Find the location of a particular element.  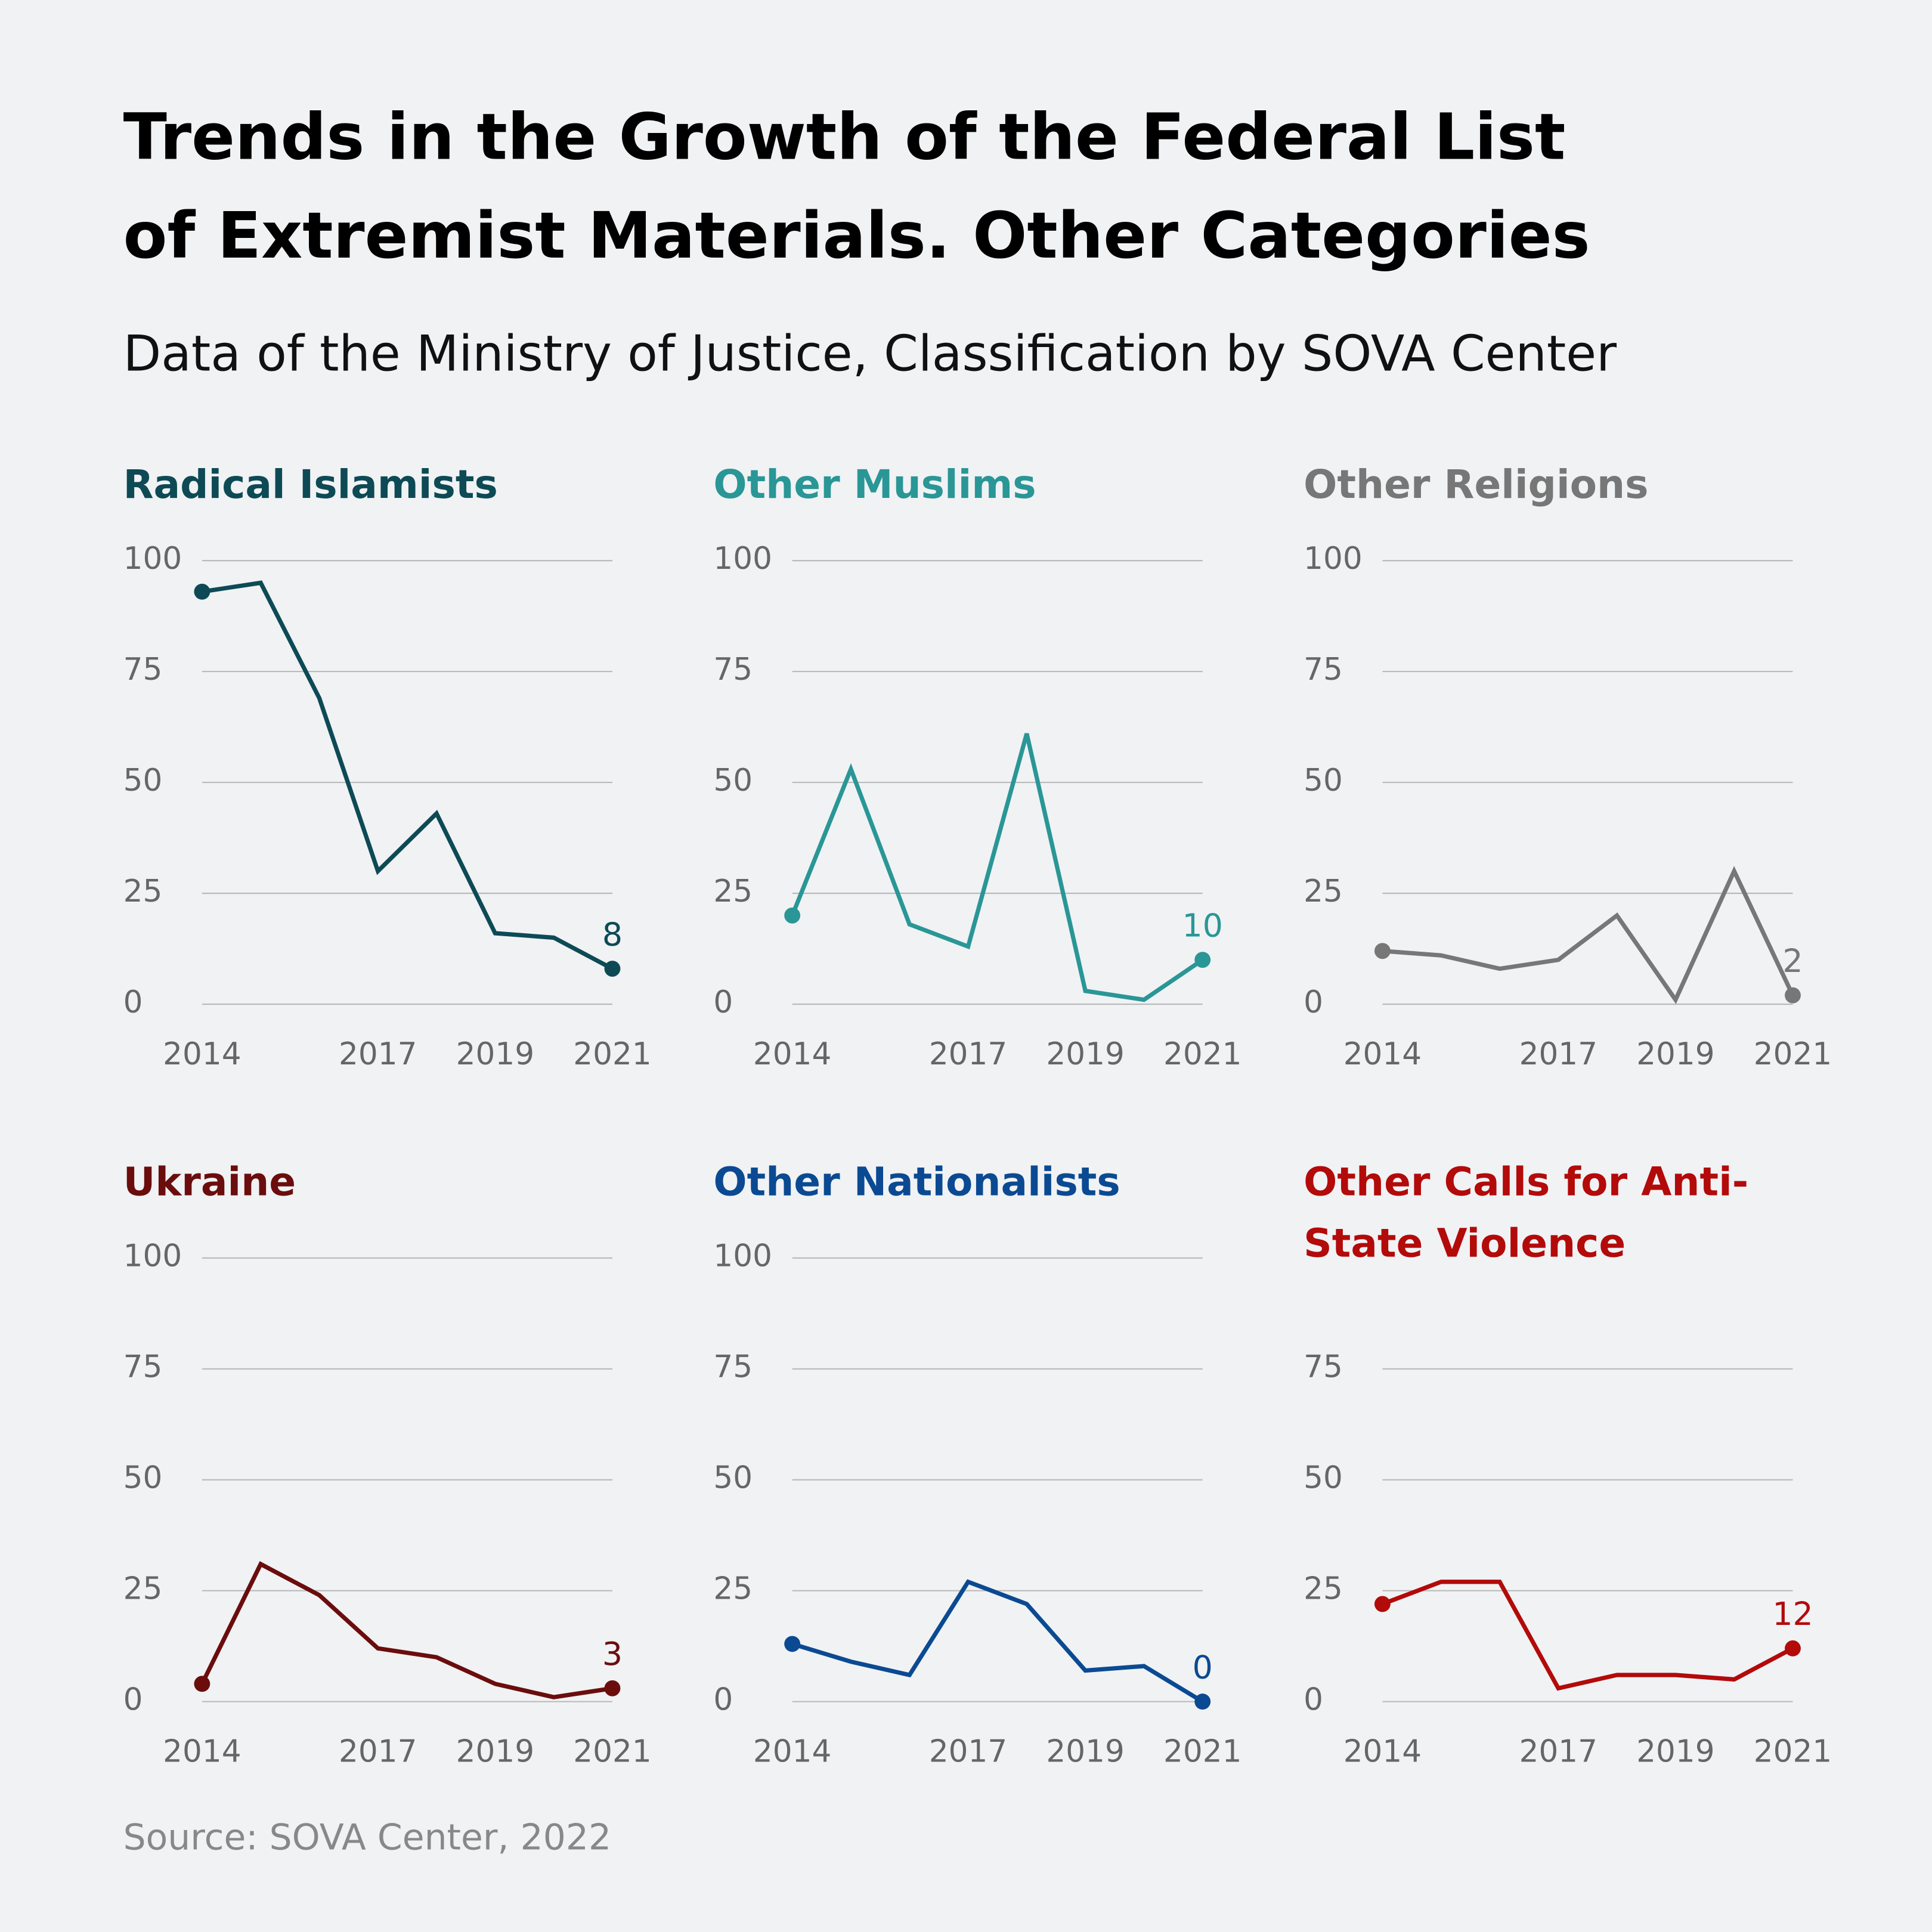

data-label: 2 is located at coordinates (1793, 961).